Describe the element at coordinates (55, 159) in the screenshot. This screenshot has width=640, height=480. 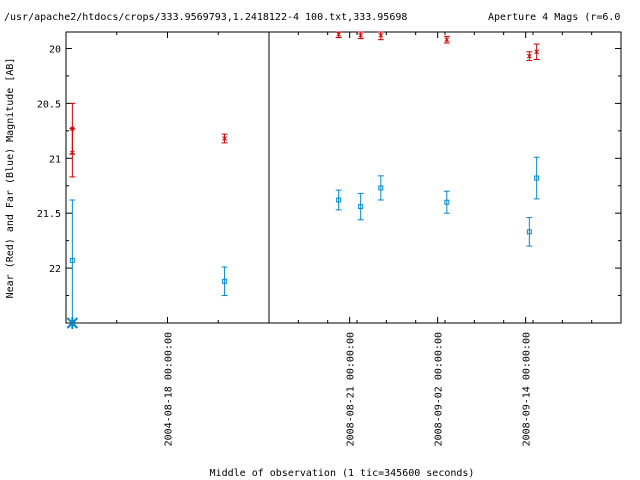
I see `y-tick-label: 21` at that location.